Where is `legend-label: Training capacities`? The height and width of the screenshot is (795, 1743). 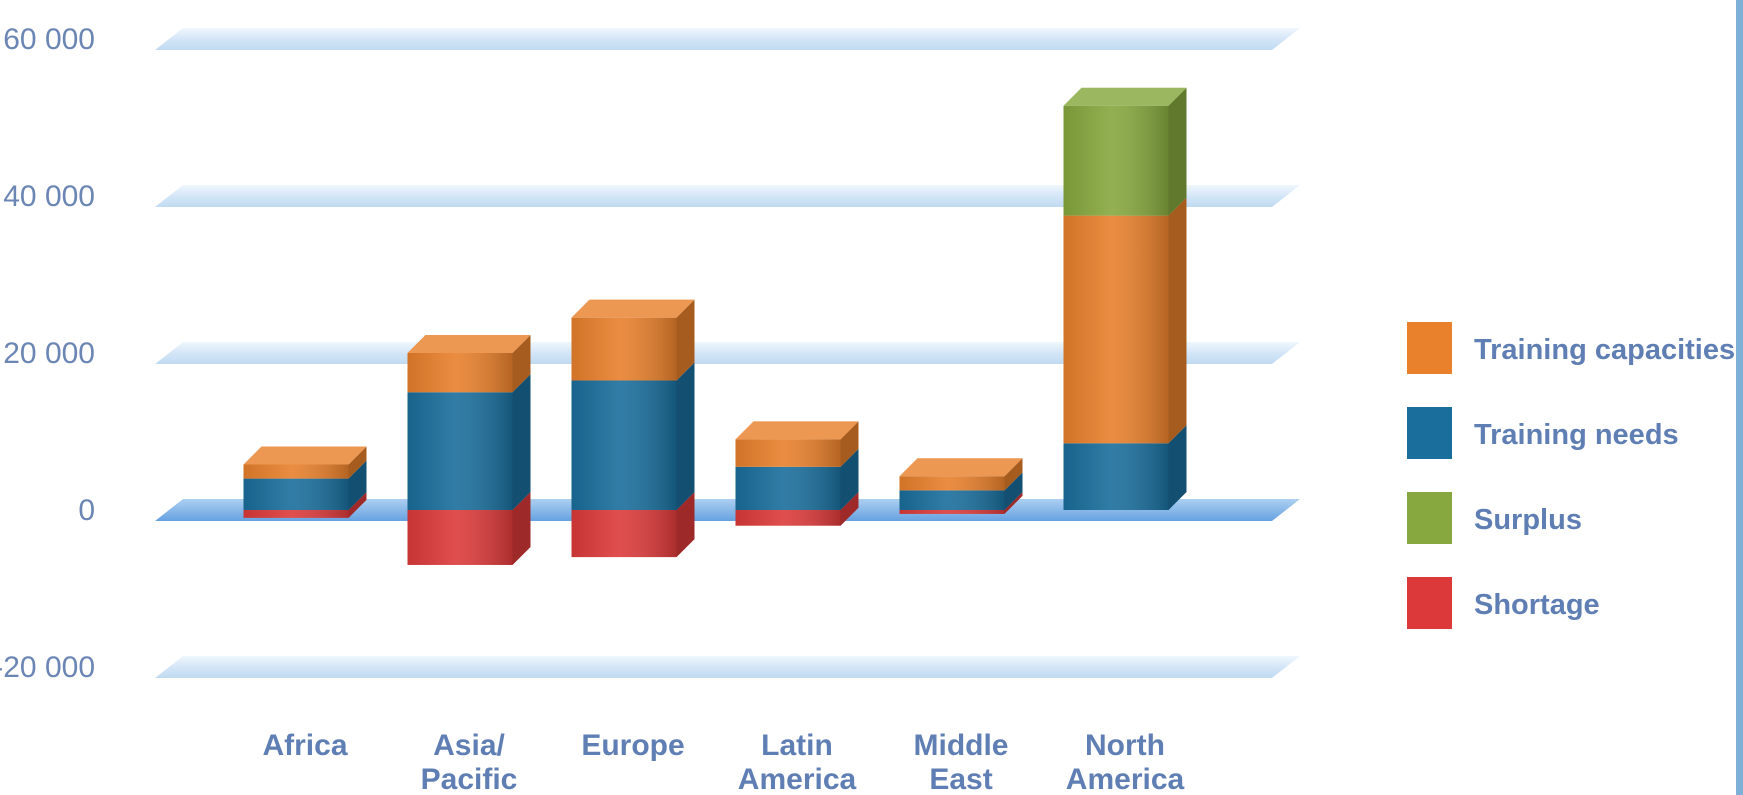 legend-label: Training capacities is located at coordinates (1604, 350).